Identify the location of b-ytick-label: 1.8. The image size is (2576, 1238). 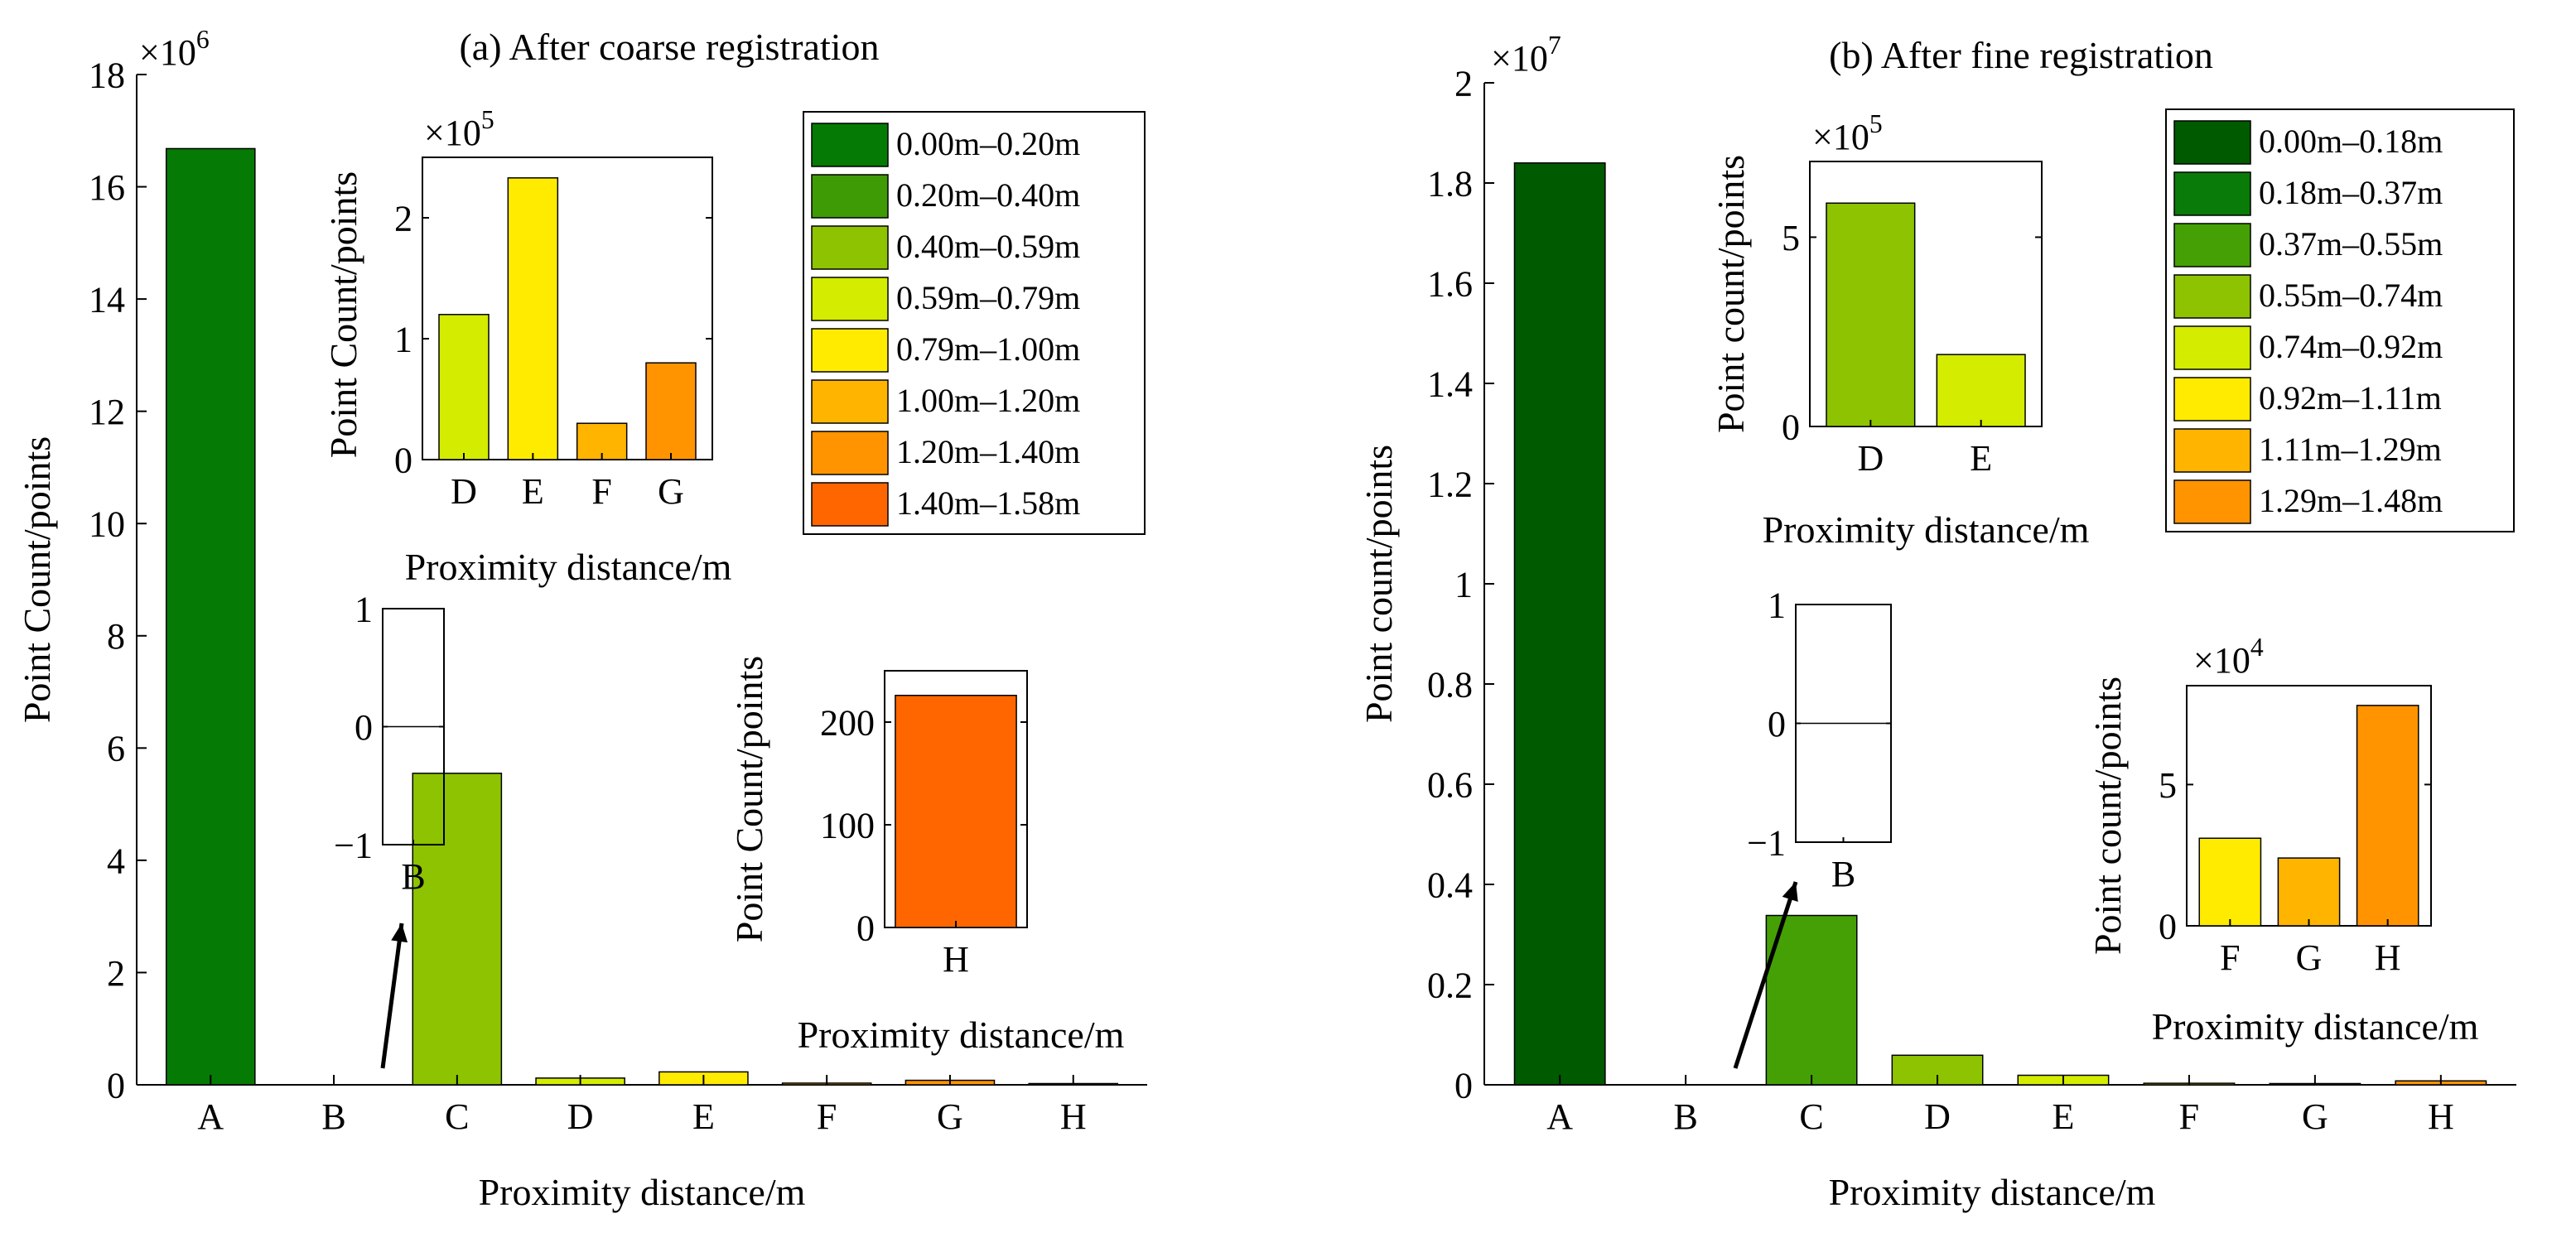
(1450, 183).